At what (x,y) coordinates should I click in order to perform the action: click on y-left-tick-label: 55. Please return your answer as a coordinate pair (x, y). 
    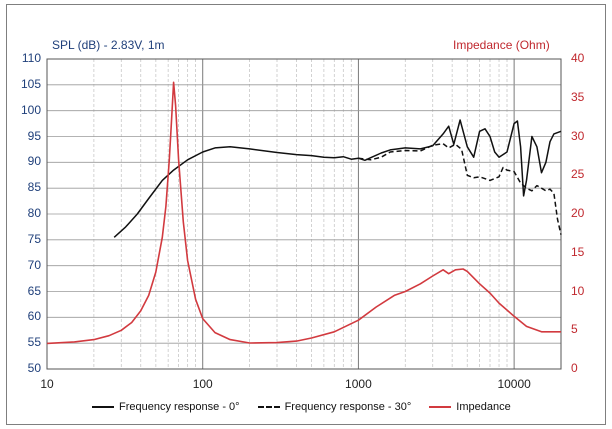
    Looking at the image, I should click on (34, 342).